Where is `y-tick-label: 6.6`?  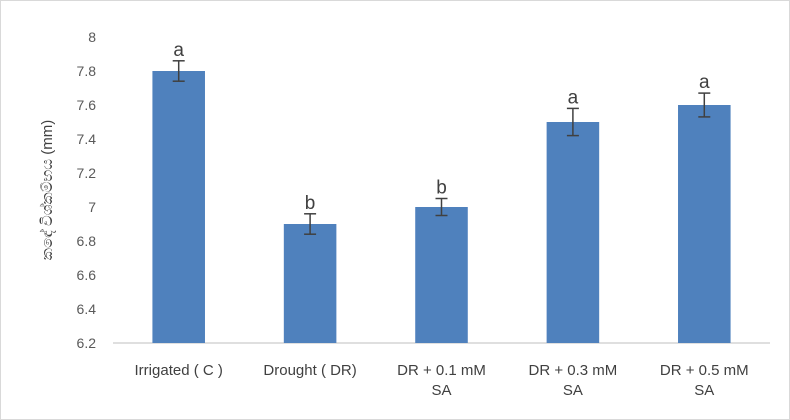
y-tick-label: 6.6 is located at coordinates (87, 275).